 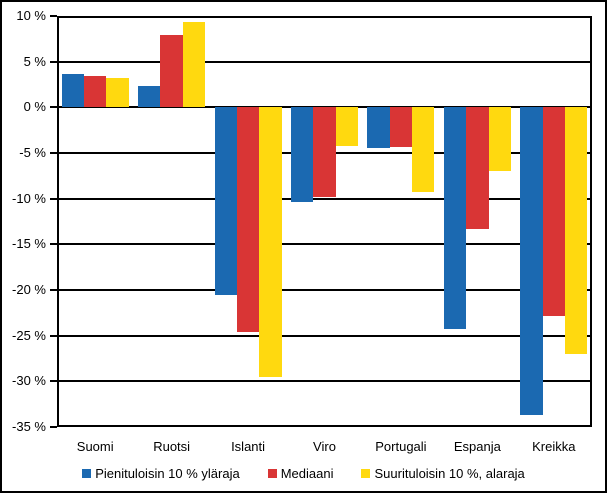 I want to click on bar-ruotsi-s1, so click(x=171, y=71).